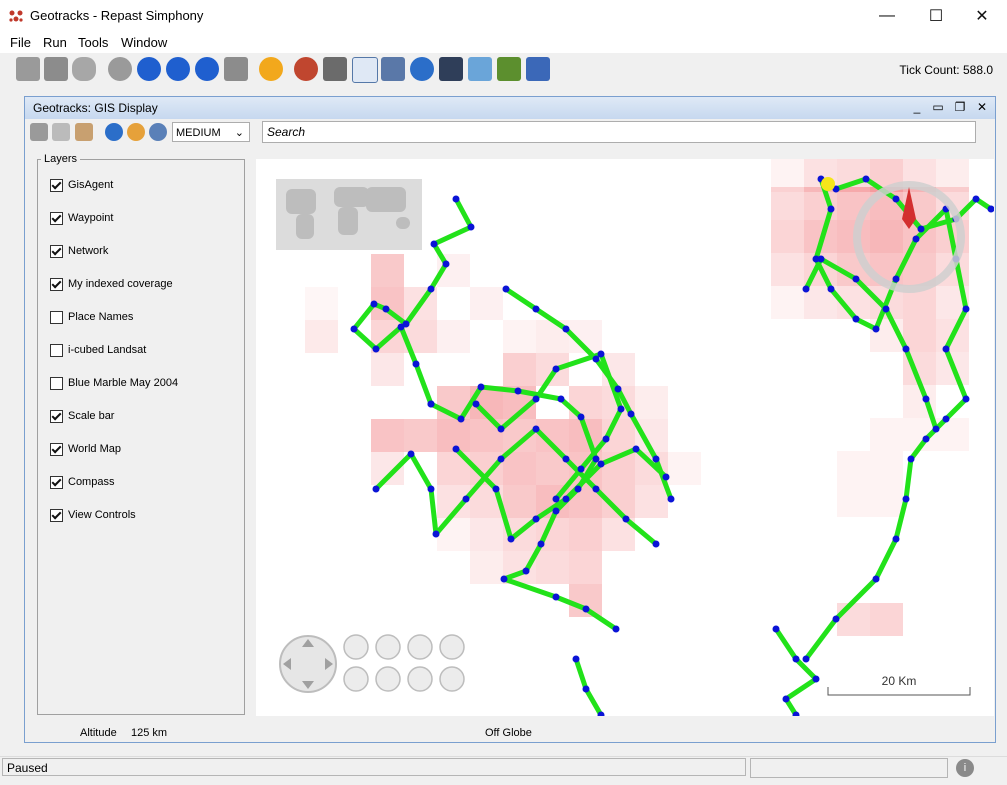 The image size is (1007, 785). Describe the element at coordinates (236, 69) in the screenshot. I see `reset-icon` at that location.